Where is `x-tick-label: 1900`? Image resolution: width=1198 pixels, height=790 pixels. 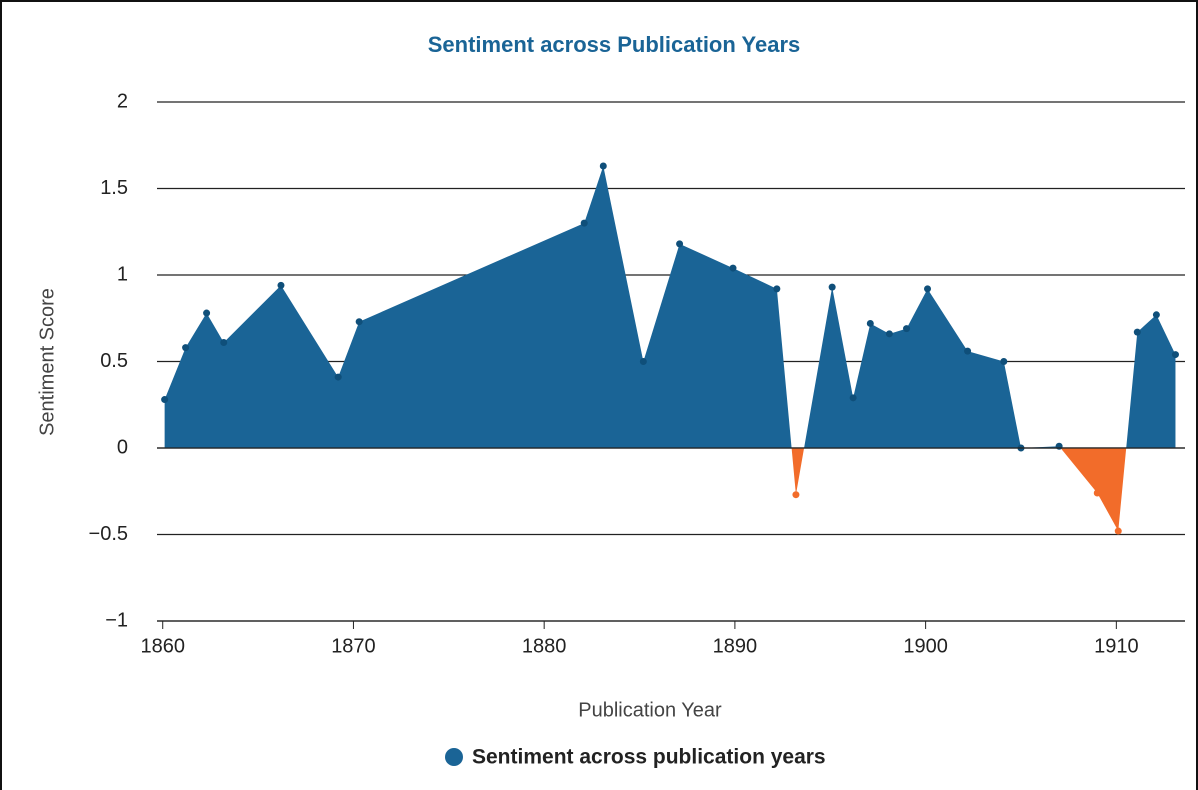 x-tick-label: 1900 is located at coordinates (925, 646).